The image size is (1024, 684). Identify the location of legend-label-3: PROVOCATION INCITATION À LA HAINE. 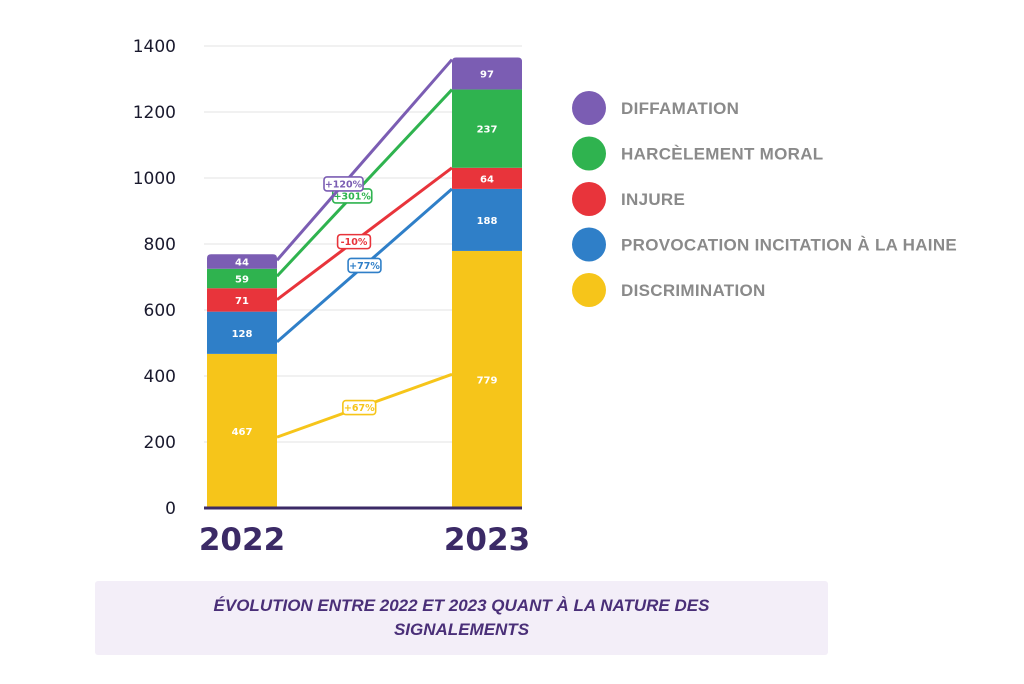
(789, 245).